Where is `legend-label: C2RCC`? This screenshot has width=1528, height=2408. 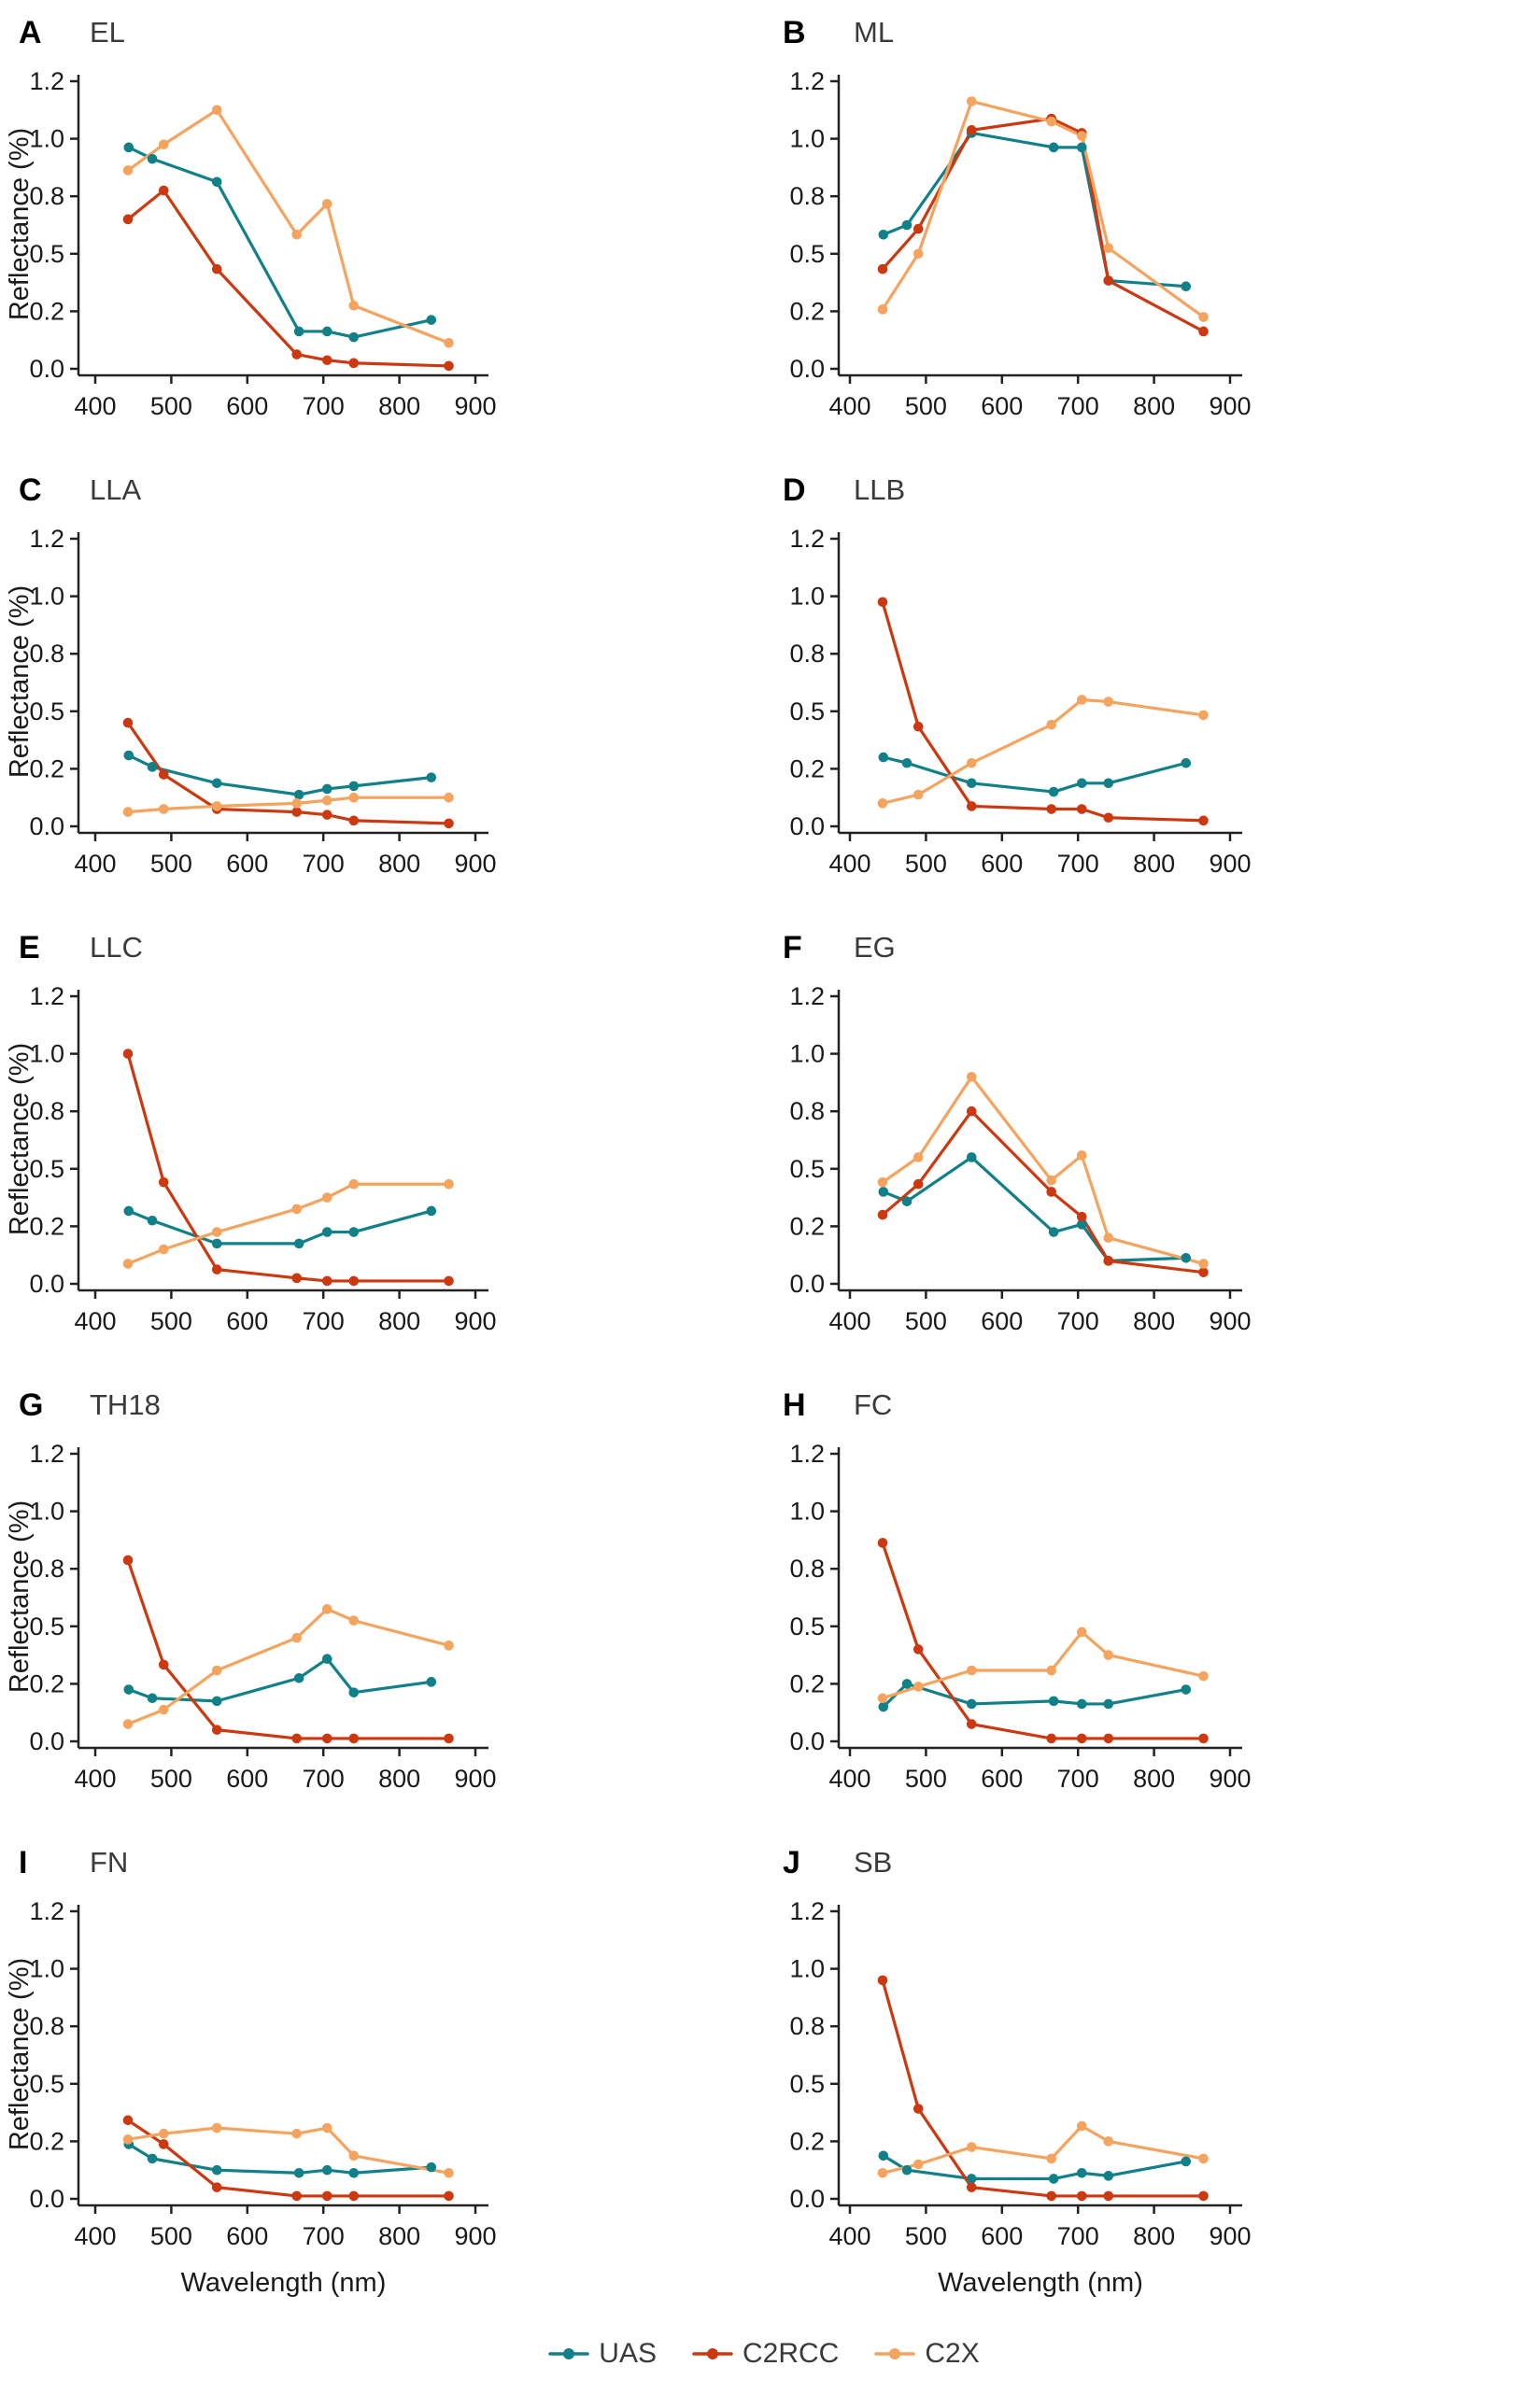 legend-label: C2RCC is located at coordinates (791, 2354).